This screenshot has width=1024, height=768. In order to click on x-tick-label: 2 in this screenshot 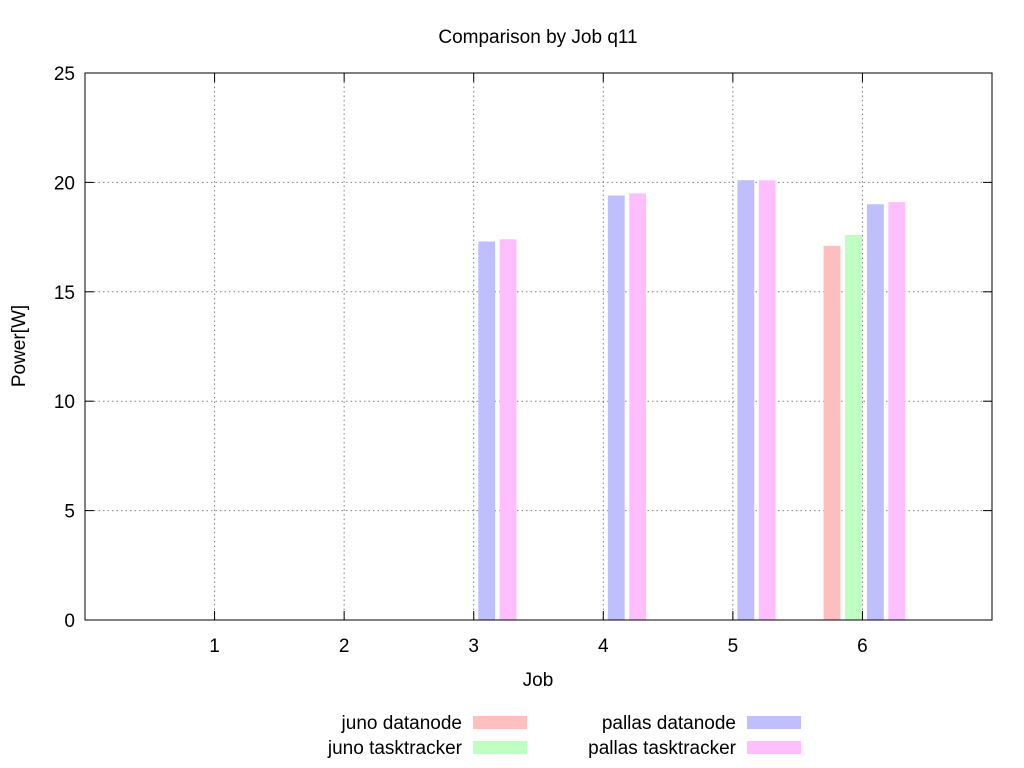, I will do `click(344, 646)`.